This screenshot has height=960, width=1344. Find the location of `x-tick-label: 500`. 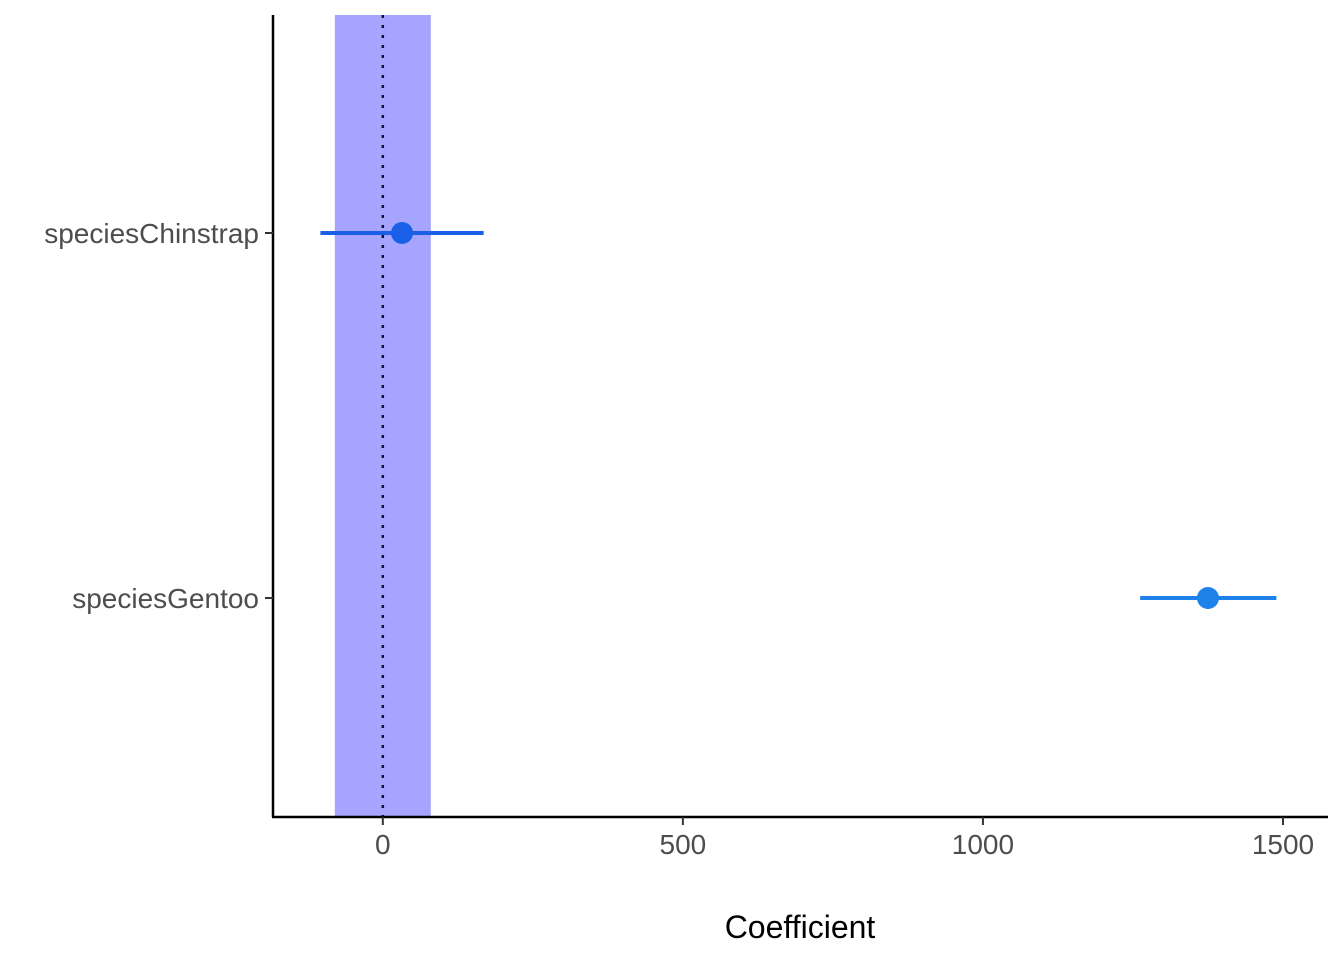

x-tick-label: 500 is located at coordinates (683, 844).